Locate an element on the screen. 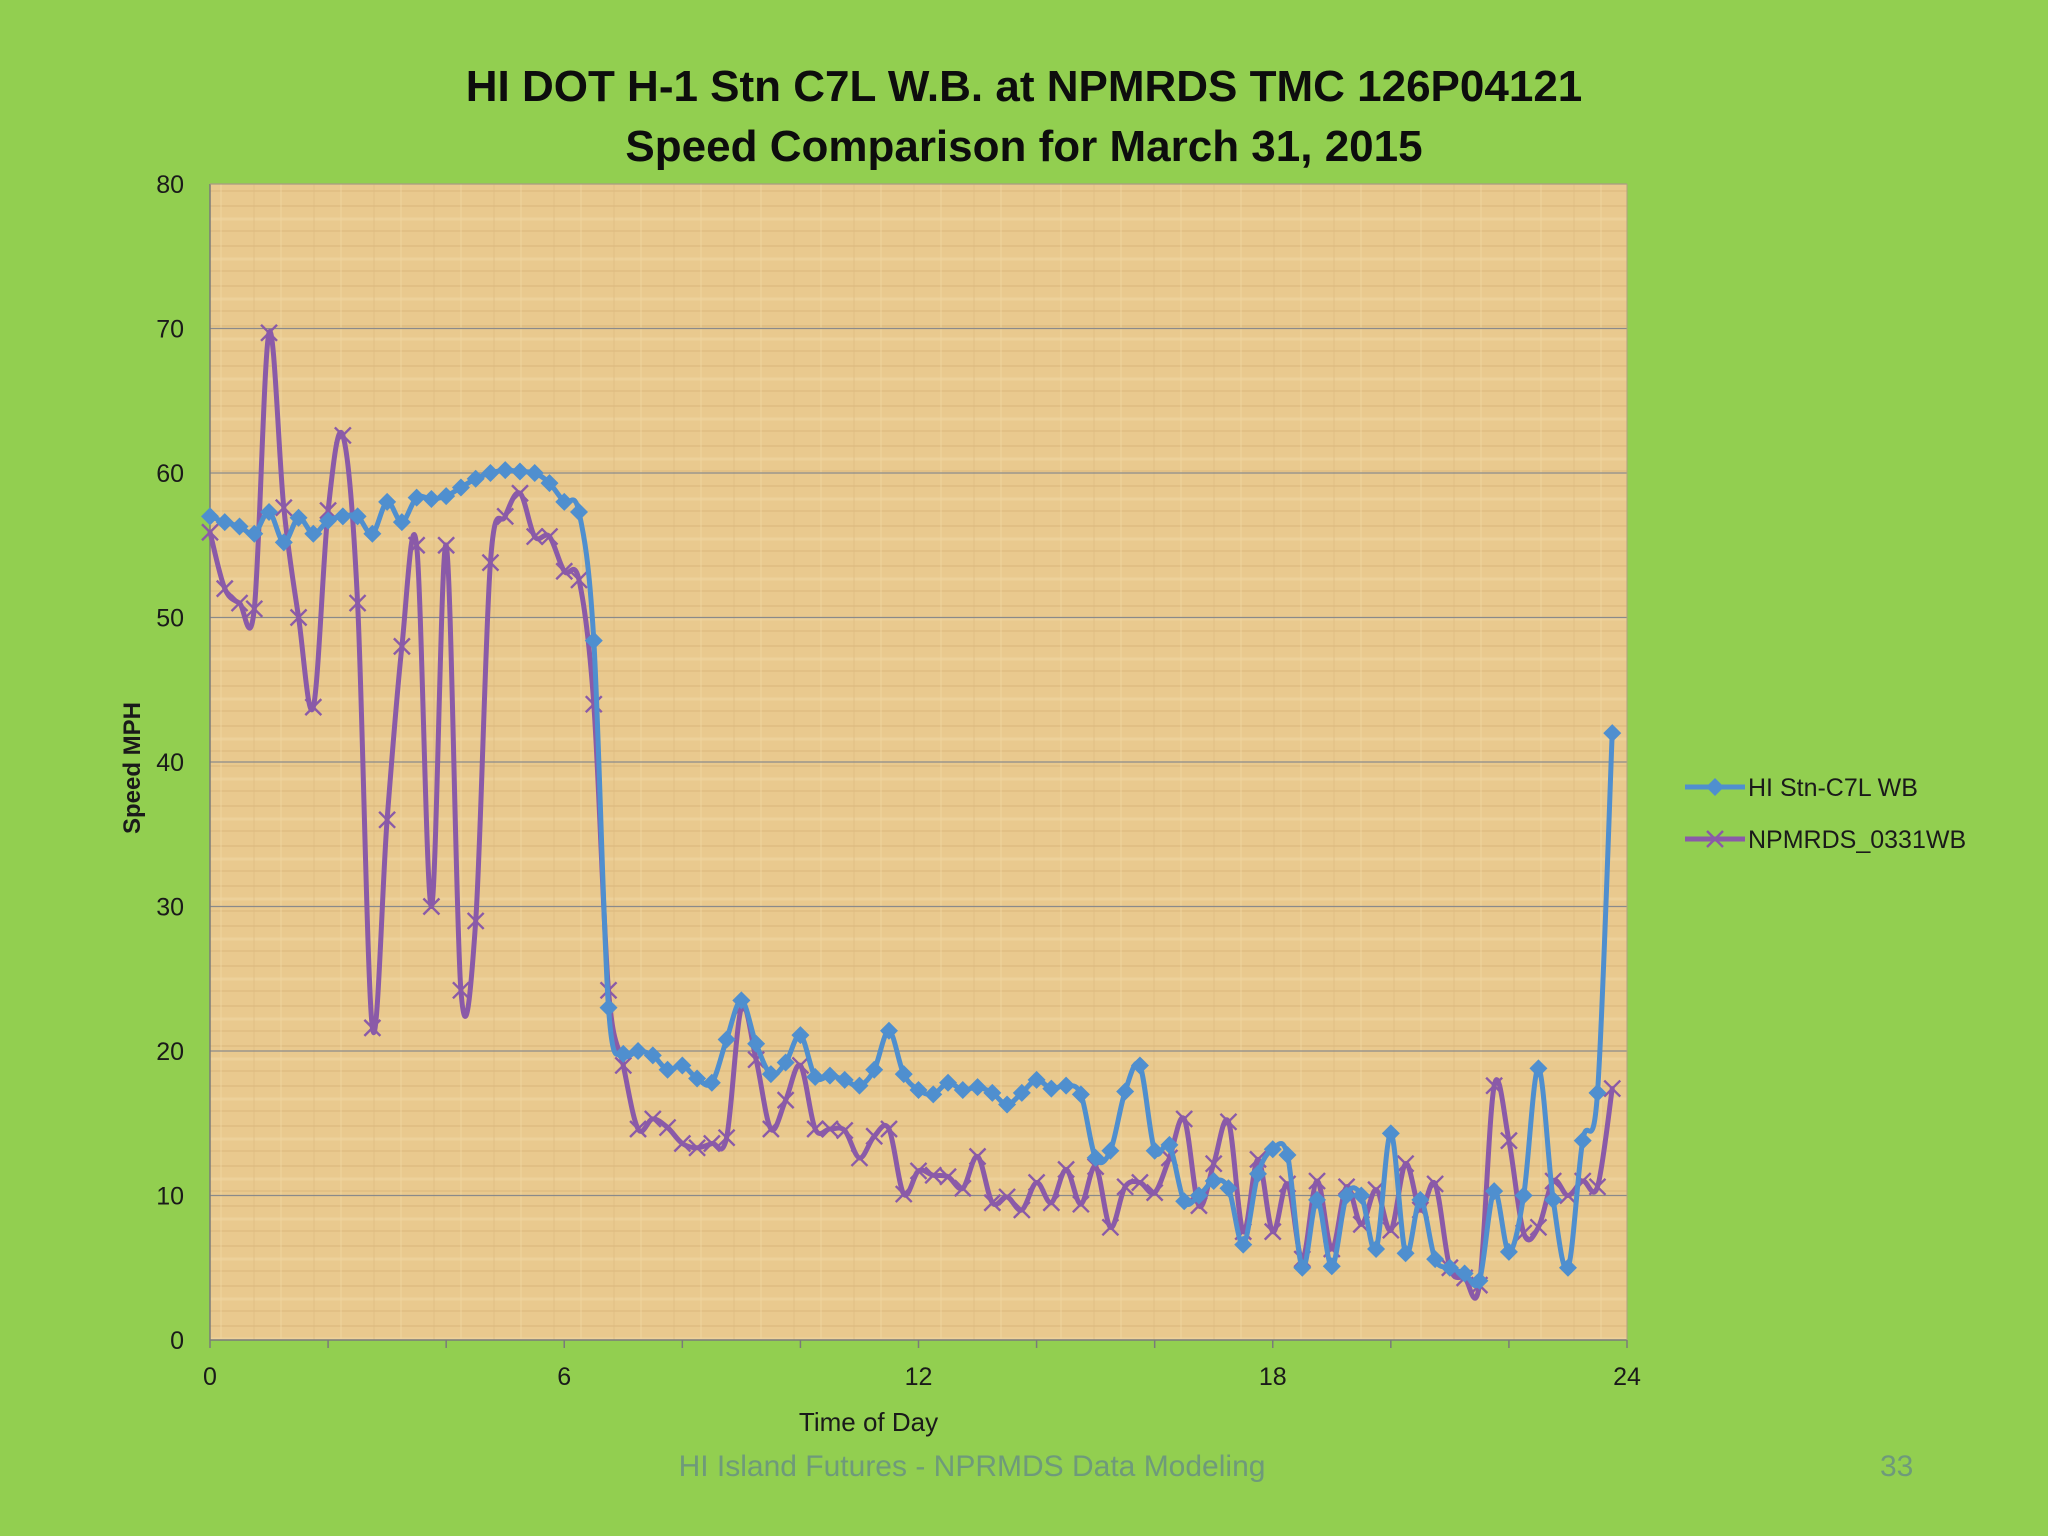  y-tick-label: 80 is located at coordinates (170, 185).